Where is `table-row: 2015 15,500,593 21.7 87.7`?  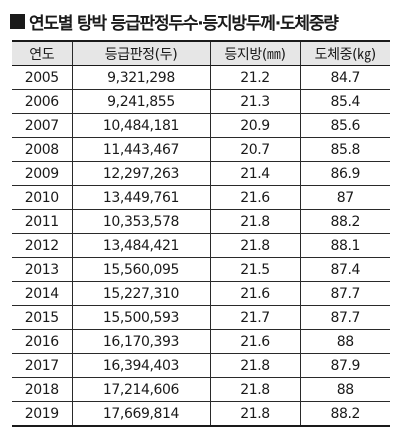 table-row: 2015 15,500,593 21.7 87.7 is located at coordinates (201, 317).